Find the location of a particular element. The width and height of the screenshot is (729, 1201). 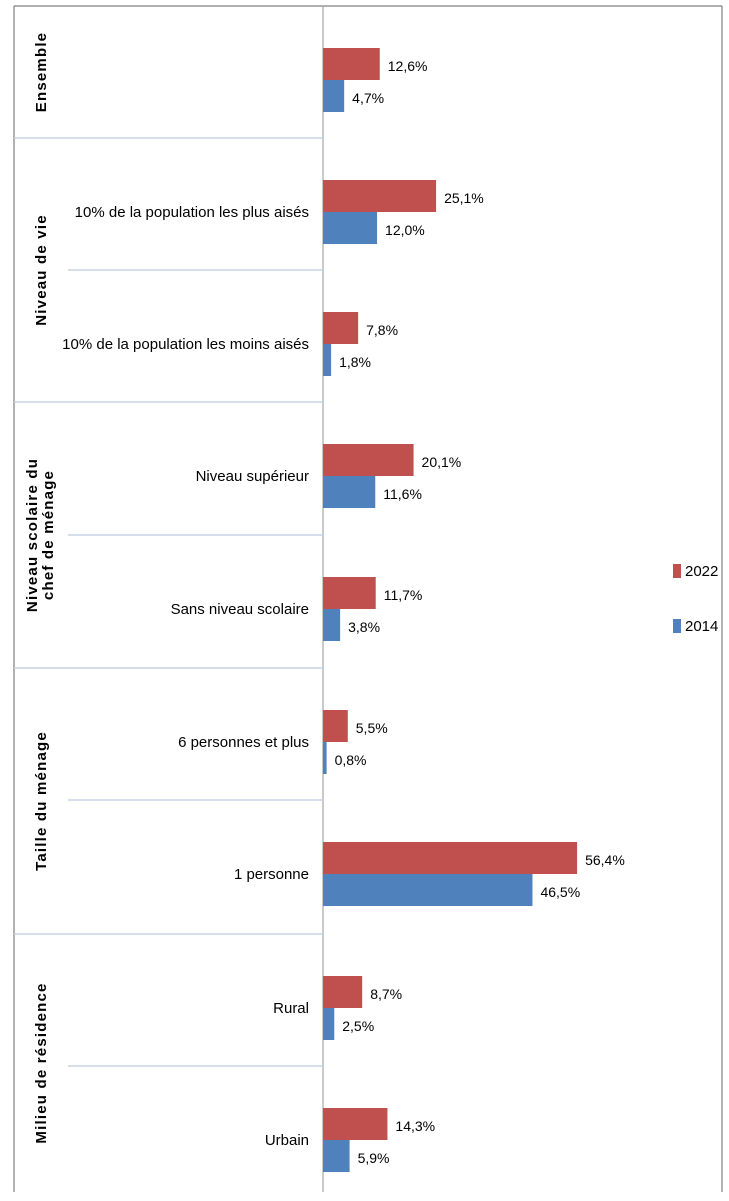

legend-label-2014: 2014 is located at coordinates (701, 626).